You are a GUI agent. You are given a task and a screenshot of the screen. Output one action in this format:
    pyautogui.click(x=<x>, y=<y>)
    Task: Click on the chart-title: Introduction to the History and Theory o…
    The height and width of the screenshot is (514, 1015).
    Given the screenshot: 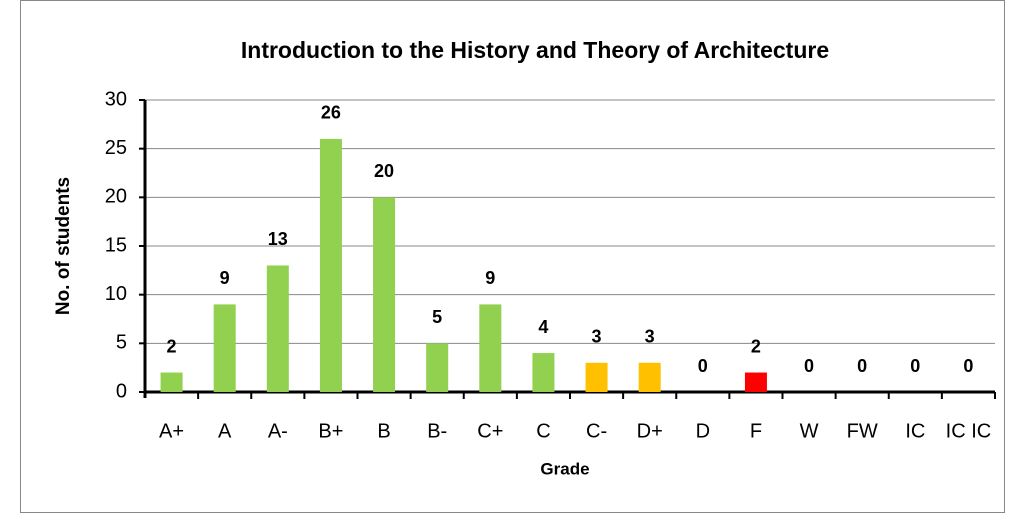 What is the action you would take?
    pyautogui.click(x=535, y=50)
    